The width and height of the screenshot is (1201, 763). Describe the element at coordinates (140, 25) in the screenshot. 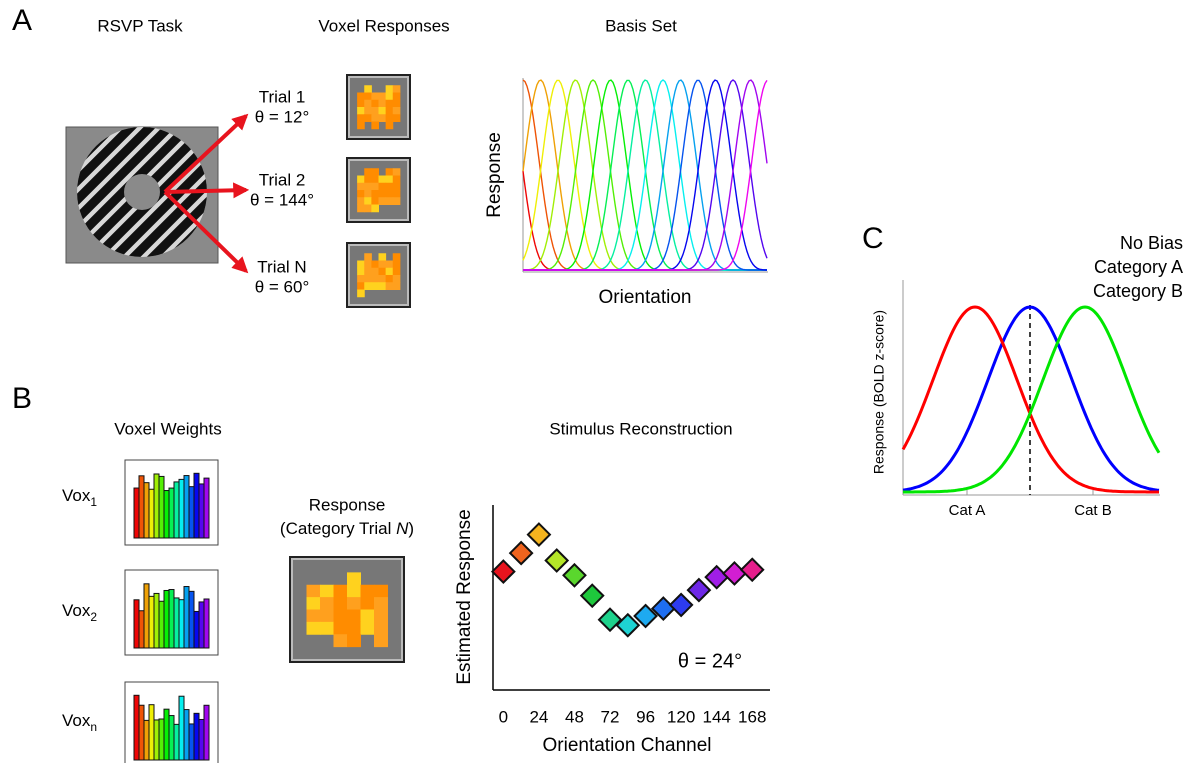

I see `panel-title: RSVP Task` at that location.